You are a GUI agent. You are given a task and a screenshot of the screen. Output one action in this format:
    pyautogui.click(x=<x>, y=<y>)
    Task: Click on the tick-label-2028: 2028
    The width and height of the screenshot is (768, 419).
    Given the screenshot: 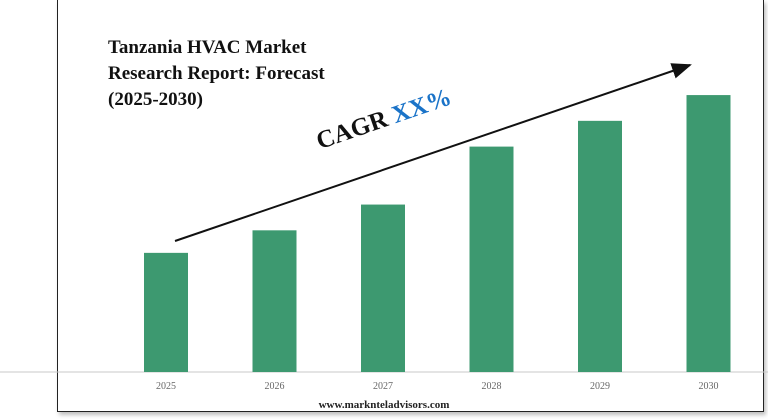 What is the action you would take?
    pyautogui.click(x=492, y=386)
    